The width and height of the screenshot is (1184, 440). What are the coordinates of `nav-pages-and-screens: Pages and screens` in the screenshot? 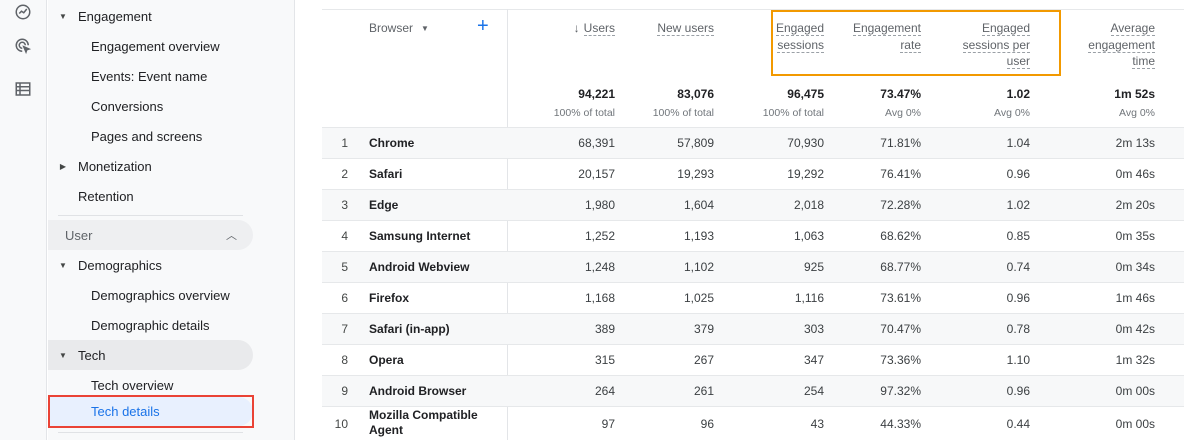 It's located at (147, 136).